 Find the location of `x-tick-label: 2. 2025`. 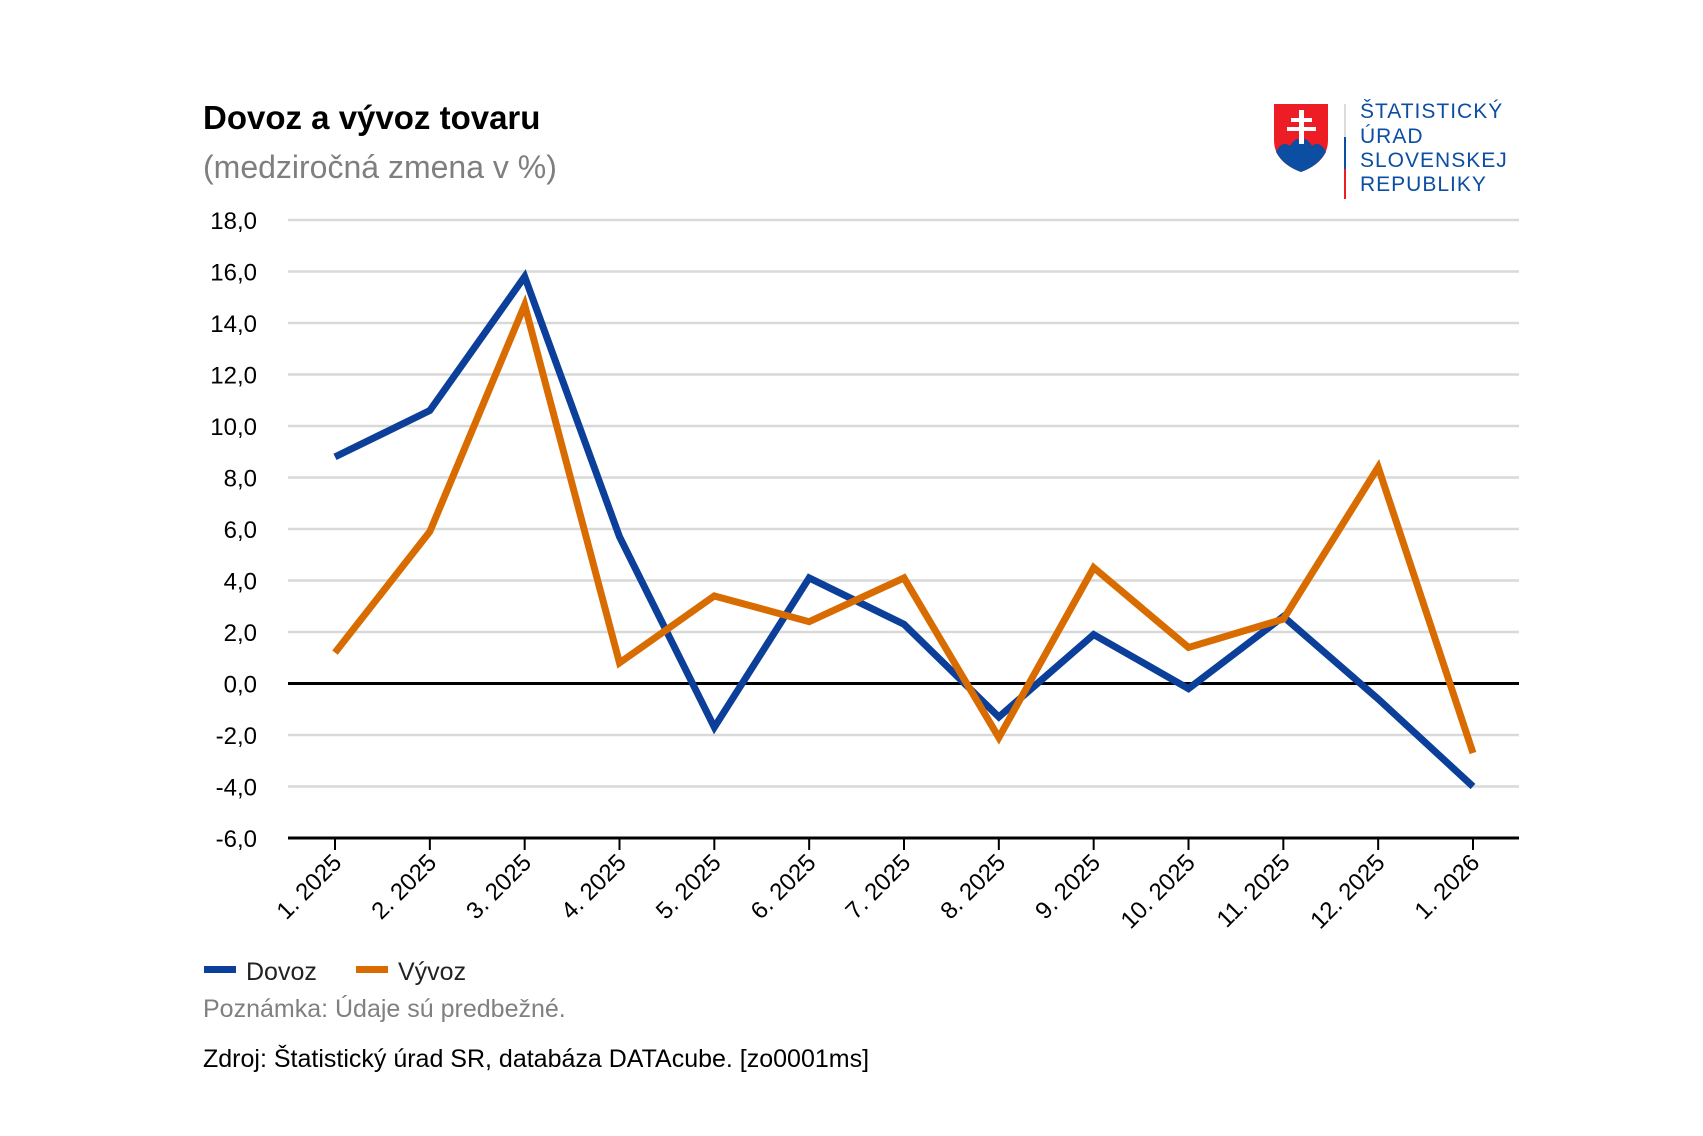

x-tick-label: 2. 2025 is located at coordinates (404, 887).